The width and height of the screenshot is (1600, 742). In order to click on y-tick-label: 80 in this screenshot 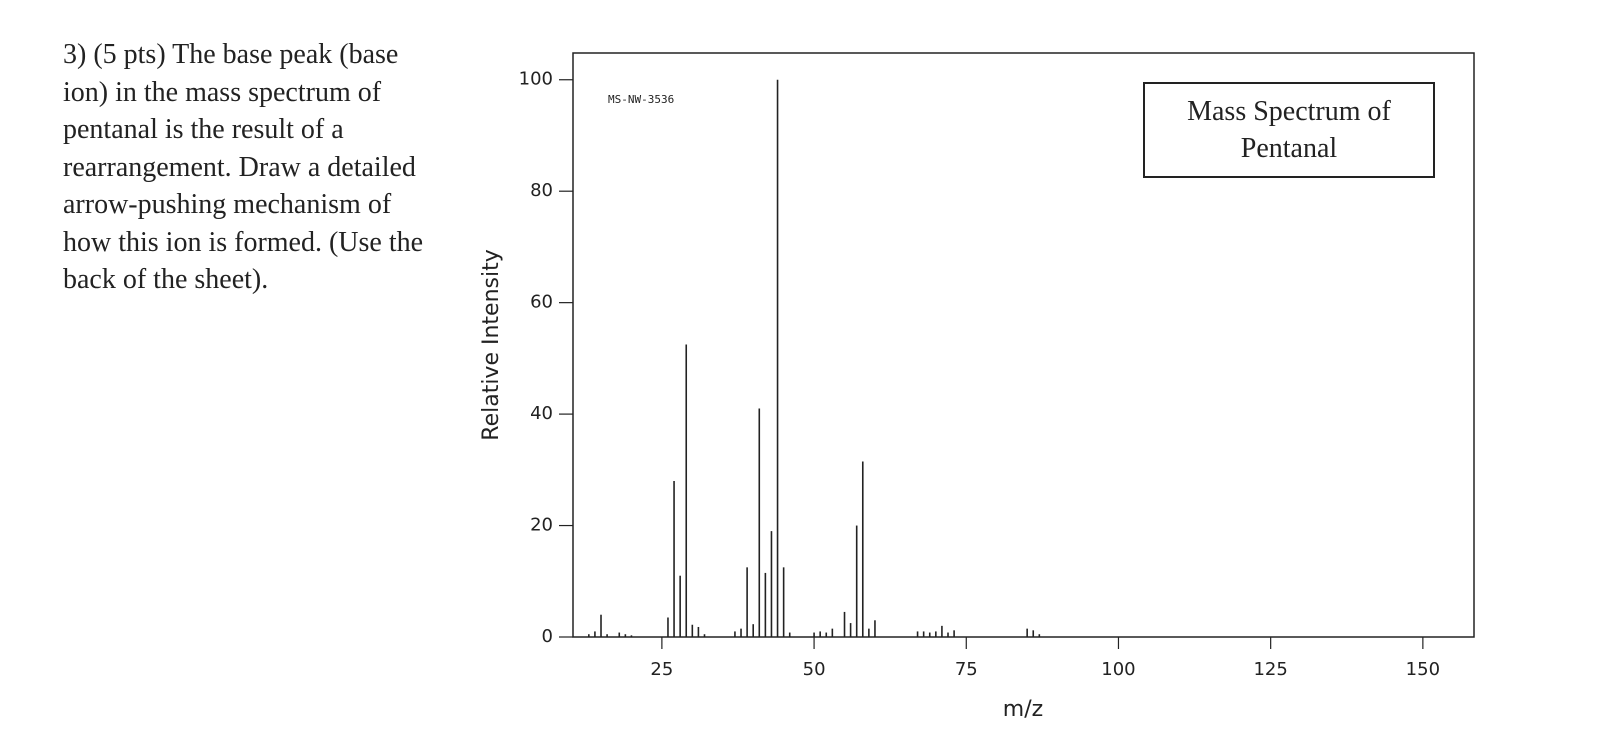, I will do `click(541, 190)`.